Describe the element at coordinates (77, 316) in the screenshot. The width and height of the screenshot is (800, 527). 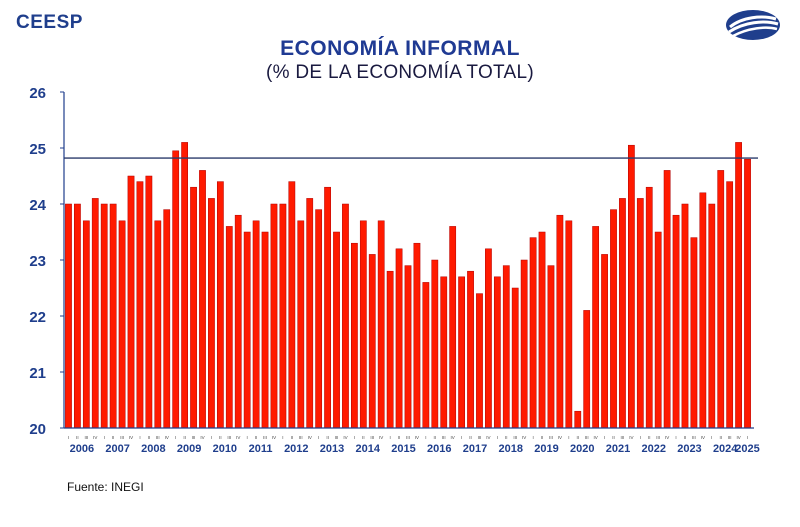
I see `bar: 2006-II: 24` at that location.